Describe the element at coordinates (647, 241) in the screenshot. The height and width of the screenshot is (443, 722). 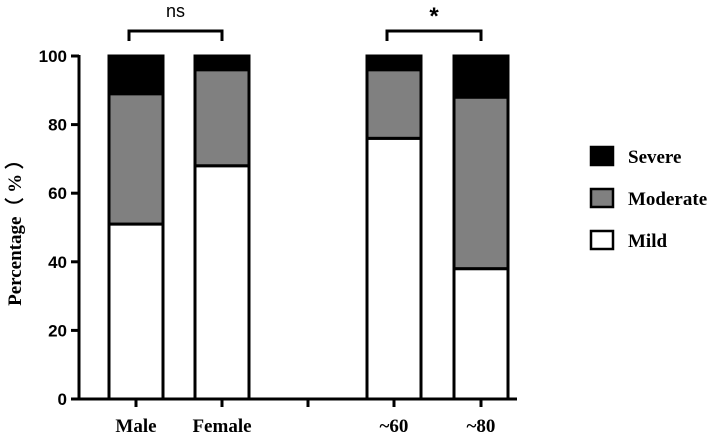
I see `legend-label-mild: Mild` at that location.